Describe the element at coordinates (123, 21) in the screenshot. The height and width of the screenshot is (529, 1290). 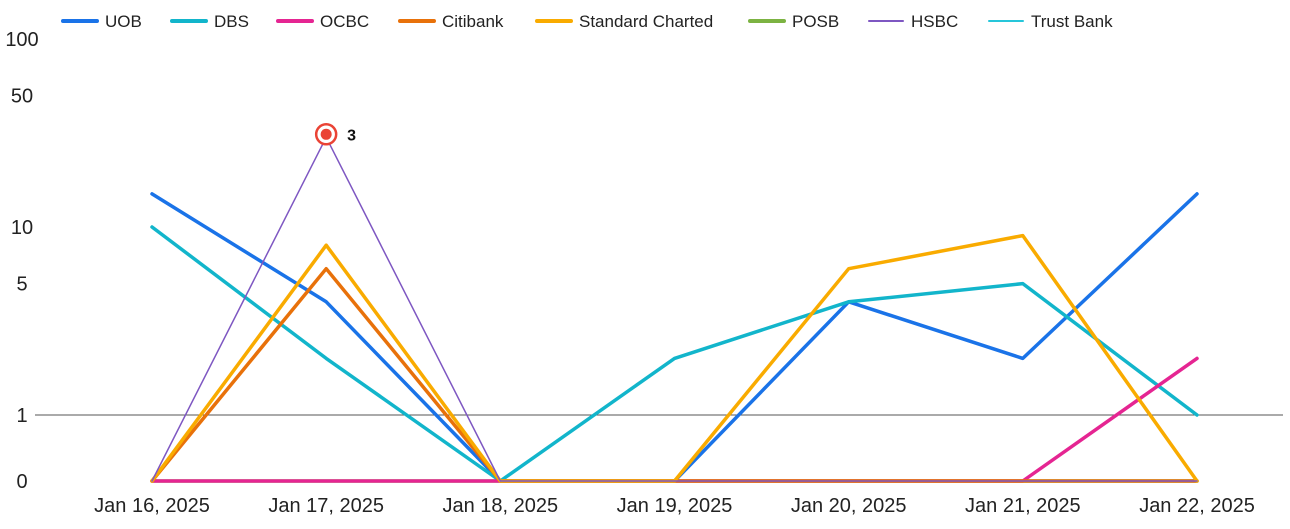
I see `legend-label: UOB` at that location.